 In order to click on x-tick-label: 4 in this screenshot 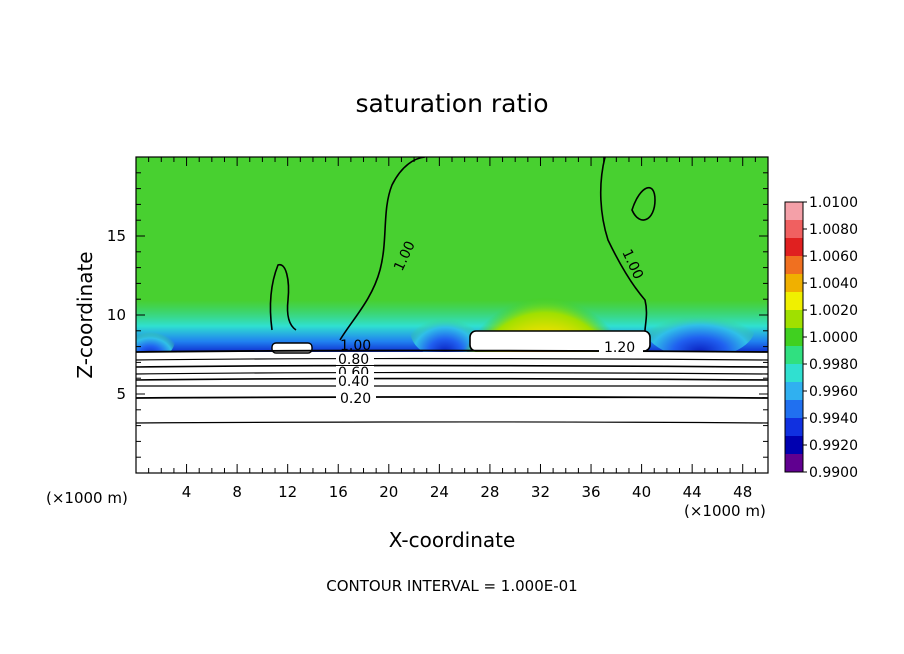, I will do `click(187, 492)`.